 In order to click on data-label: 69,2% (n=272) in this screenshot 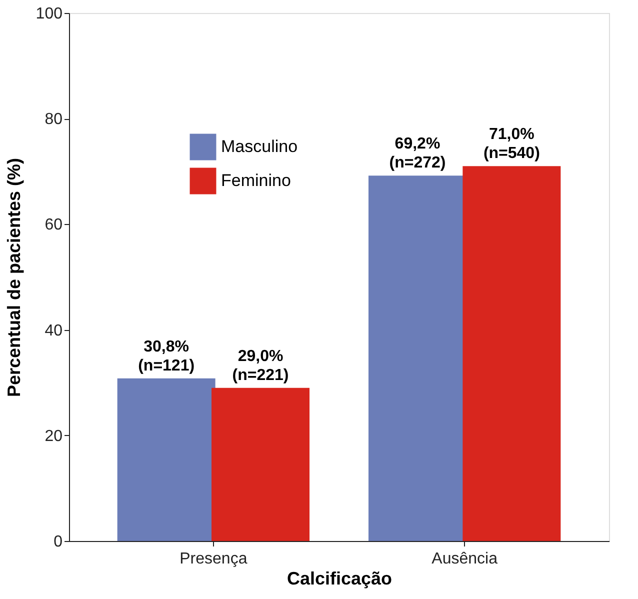, I will do `click(417, 154)`.